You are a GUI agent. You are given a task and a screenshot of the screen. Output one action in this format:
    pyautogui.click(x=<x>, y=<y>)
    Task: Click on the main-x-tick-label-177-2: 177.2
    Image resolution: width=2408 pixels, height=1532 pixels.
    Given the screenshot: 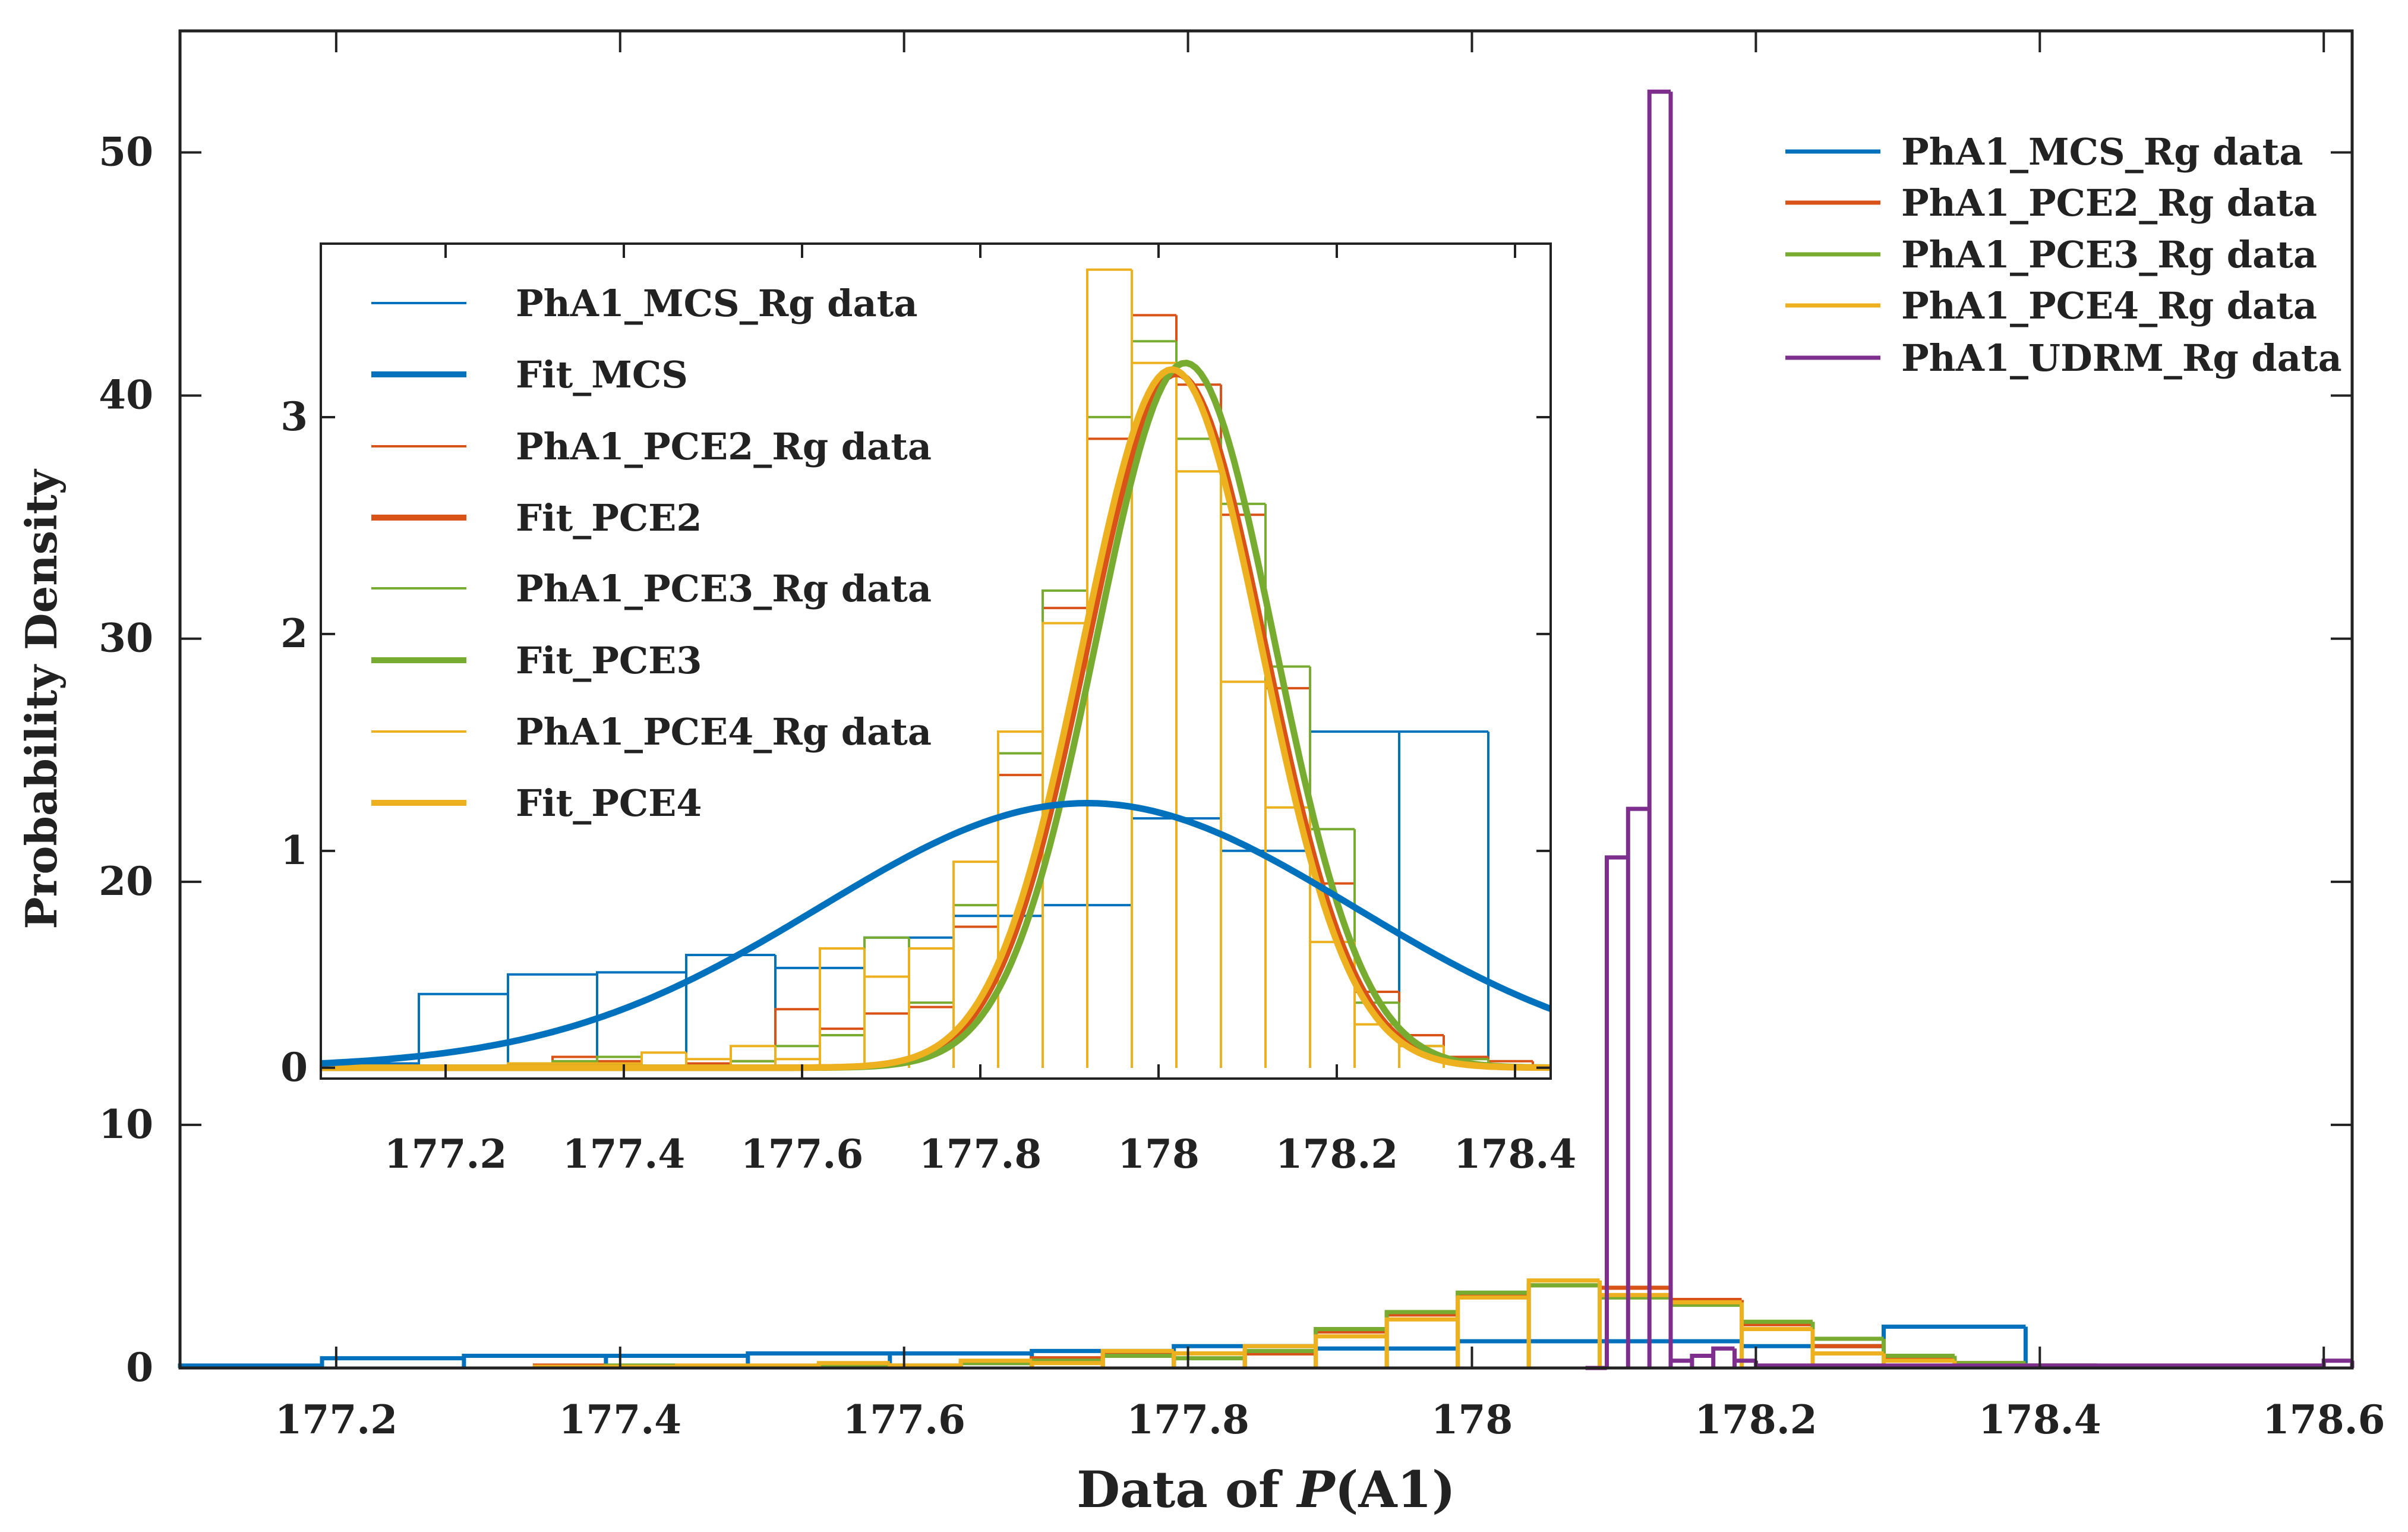 What is the action you would take?
    pyautogui.click(x=337, y=1420)
    